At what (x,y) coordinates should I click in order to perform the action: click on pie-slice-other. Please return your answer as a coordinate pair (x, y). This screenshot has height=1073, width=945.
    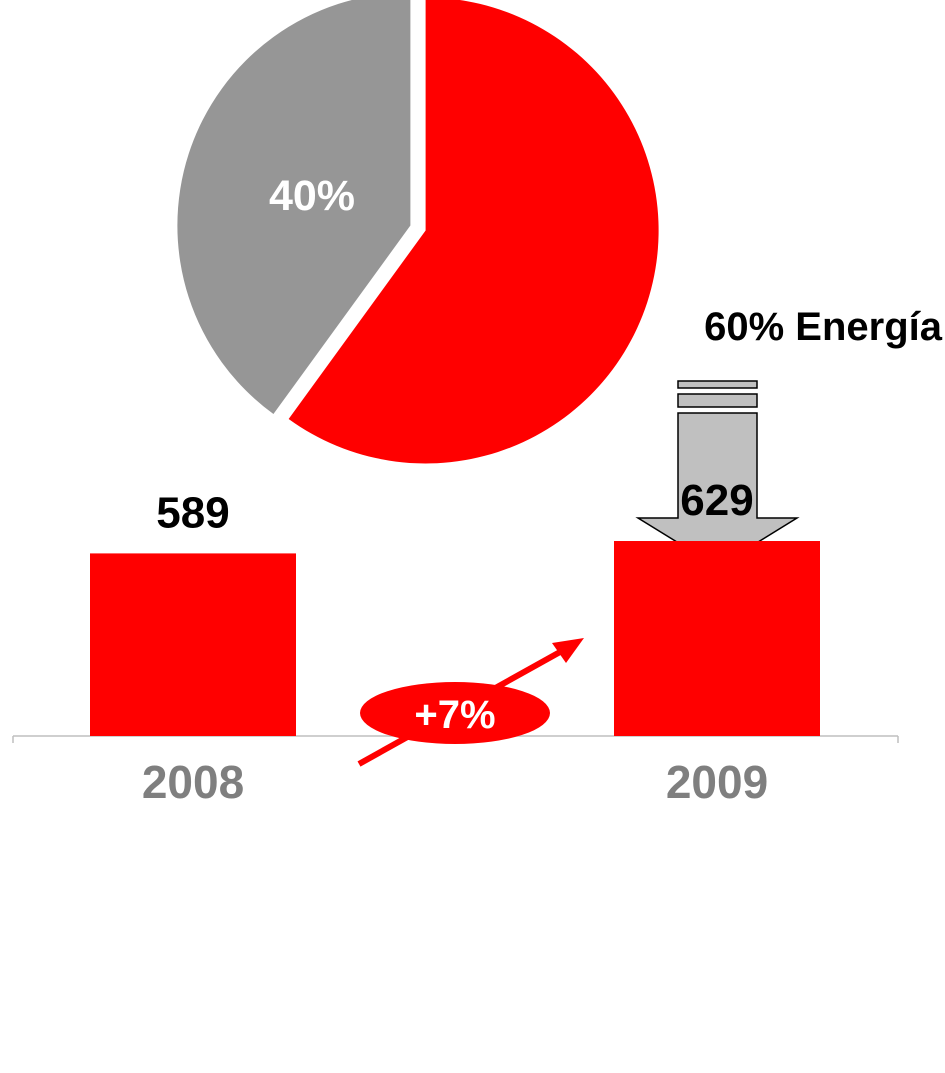
    Looking at the image, I should click on (294, 207).